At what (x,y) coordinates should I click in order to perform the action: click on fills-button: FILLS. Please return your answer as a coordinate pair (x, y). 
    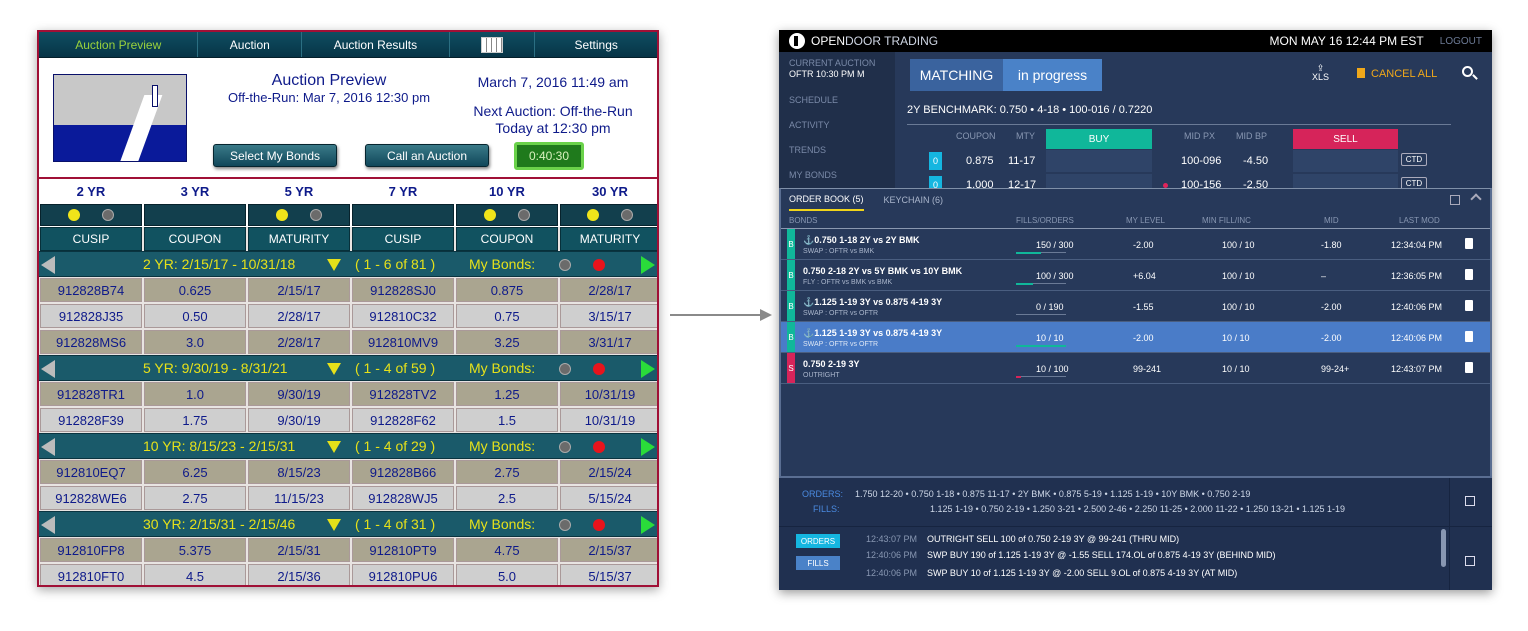
    Looking at the image, I should click on (818, 563).